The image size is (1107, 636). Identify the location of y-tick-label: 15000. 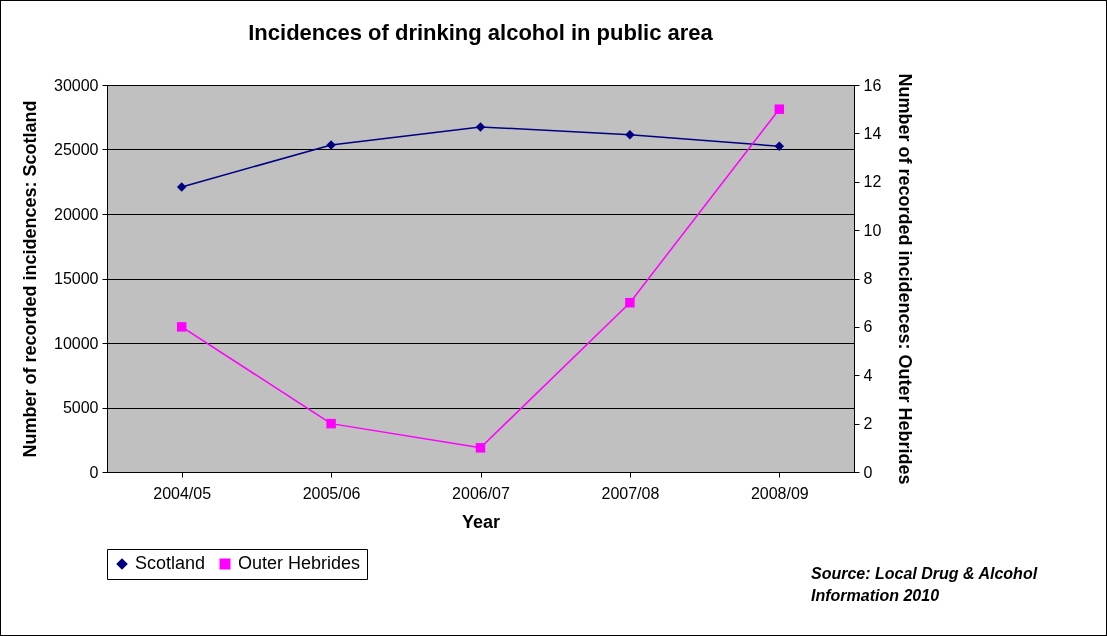
(76, 278).